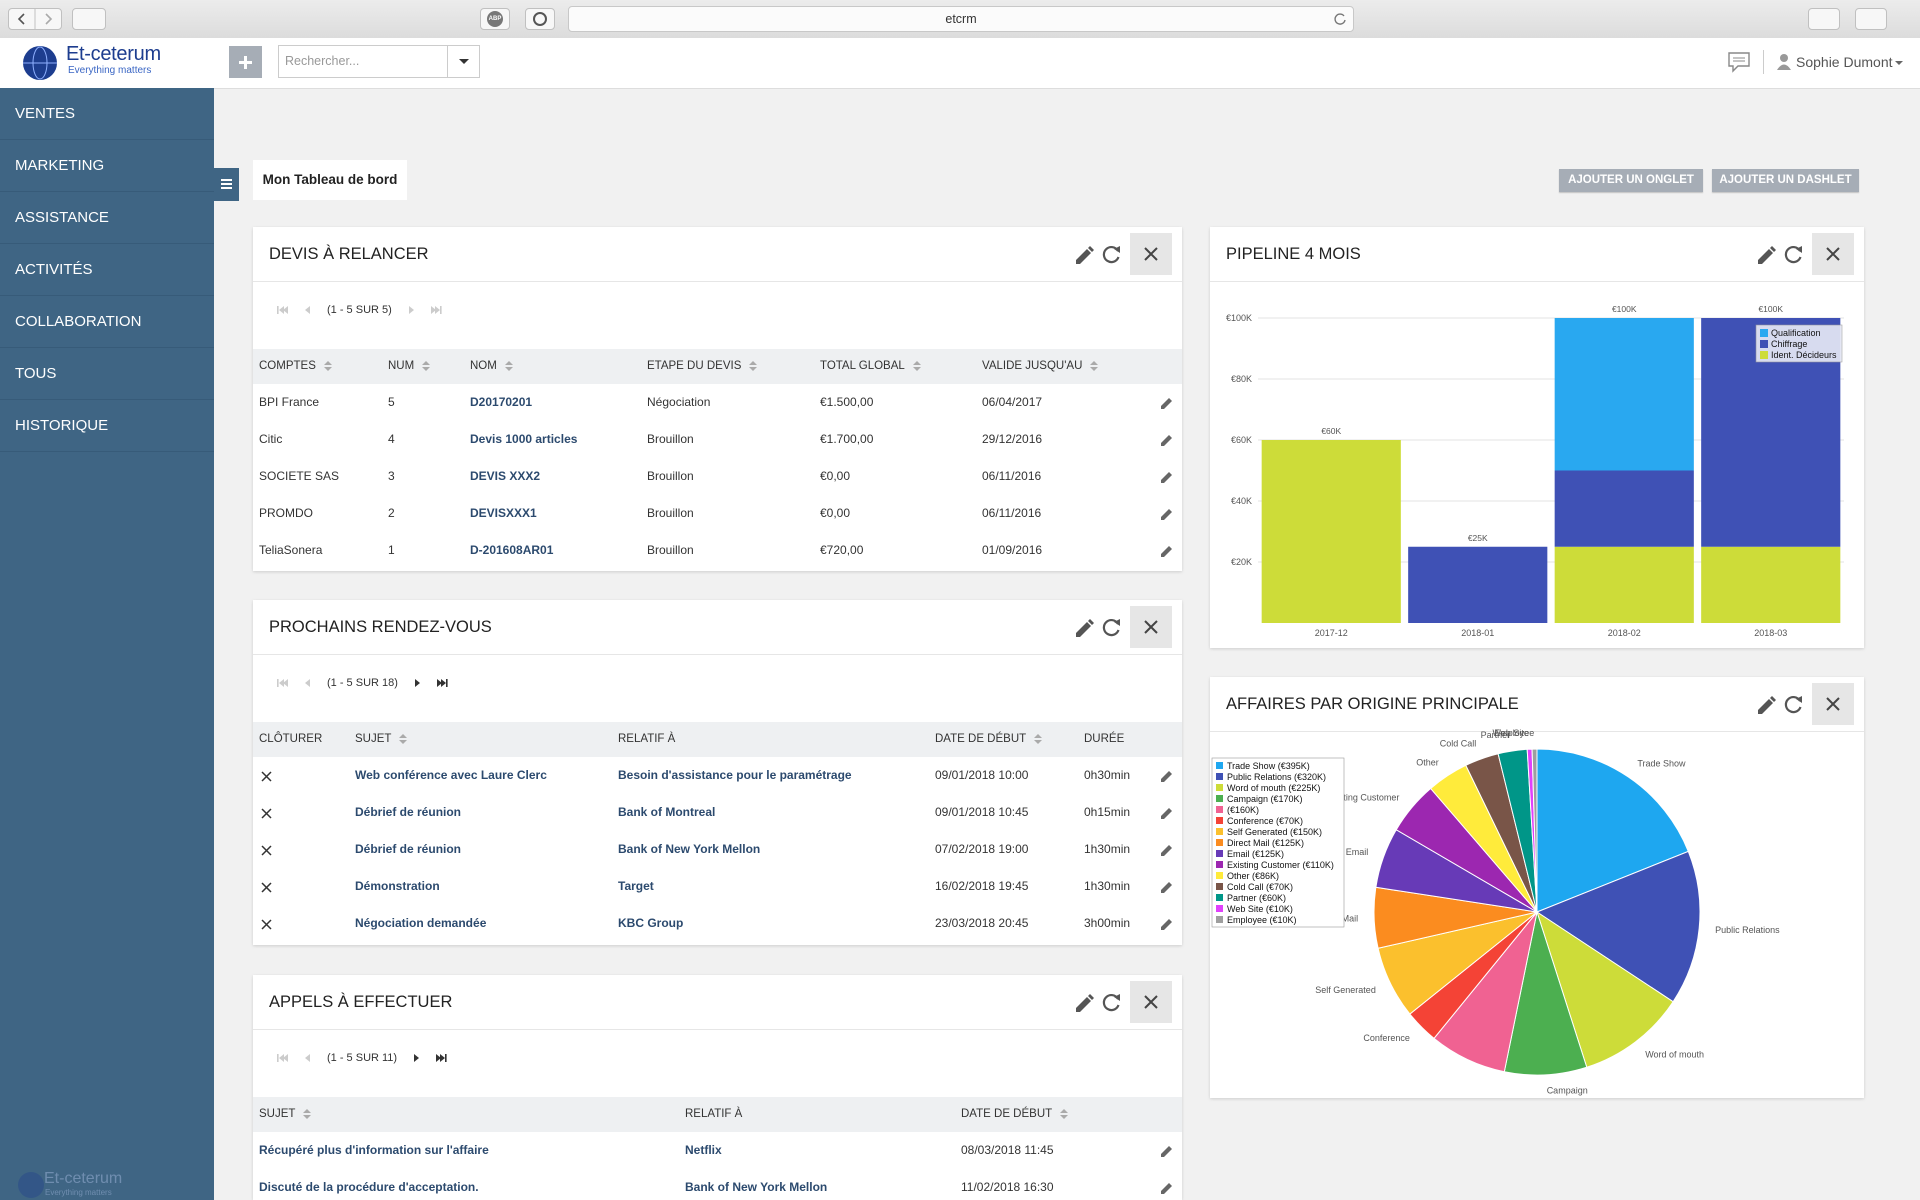  What do you see at coordinates (397, 886) in the screenshot?
I see `link-cell: Démonstration` at bounding box center [397, 886].